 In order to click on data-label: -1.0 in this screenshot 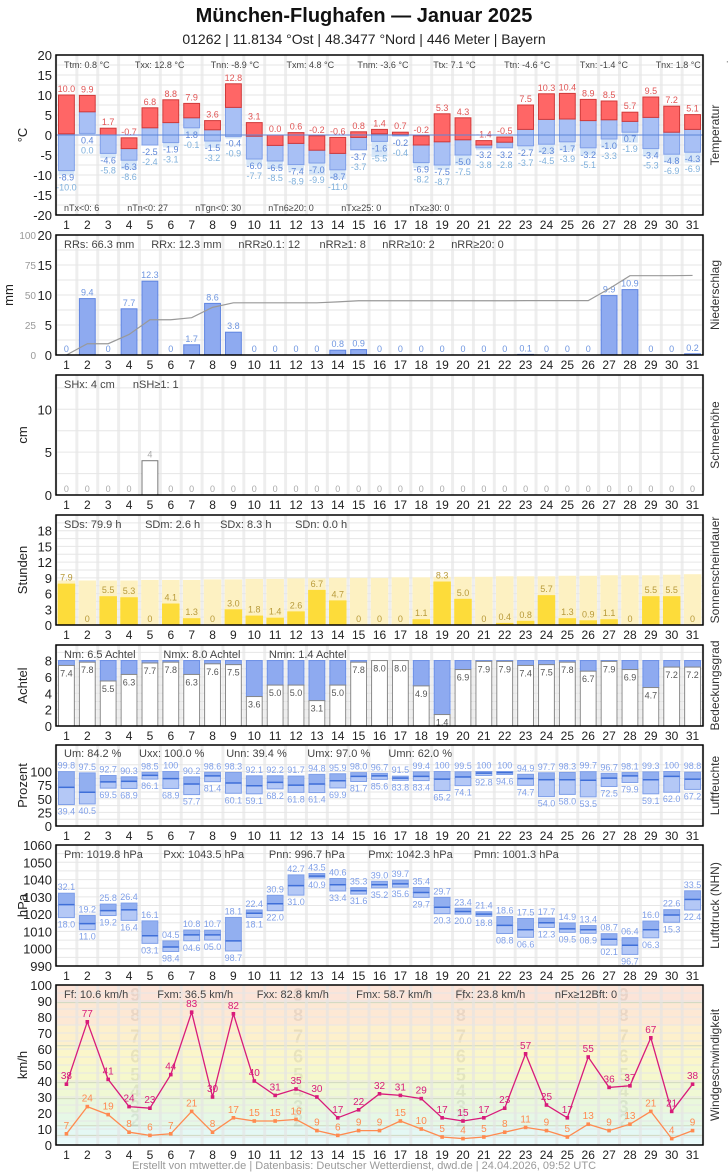, I will do `click(609, 146)`.